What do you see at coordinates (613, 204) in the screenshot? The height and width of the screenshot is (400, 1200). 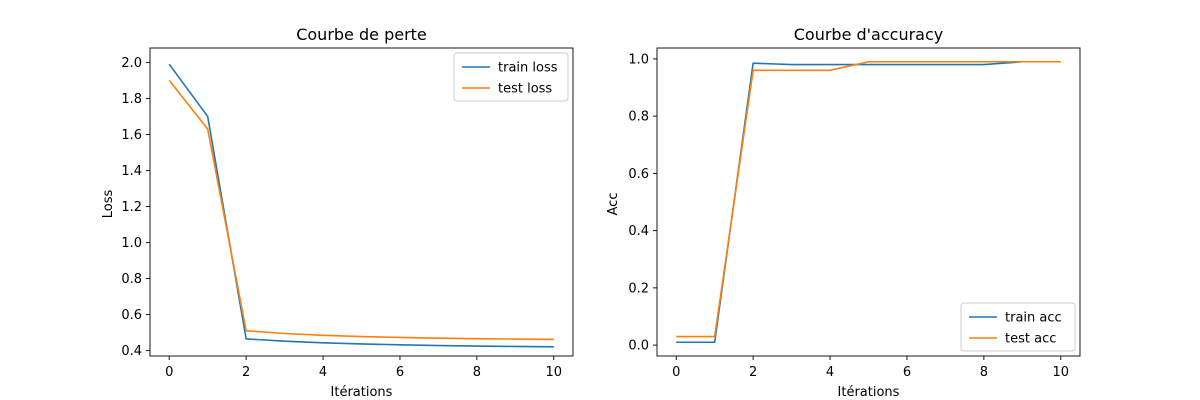 I see `y-axis-title: Acc` at bounding box center [613, 204].